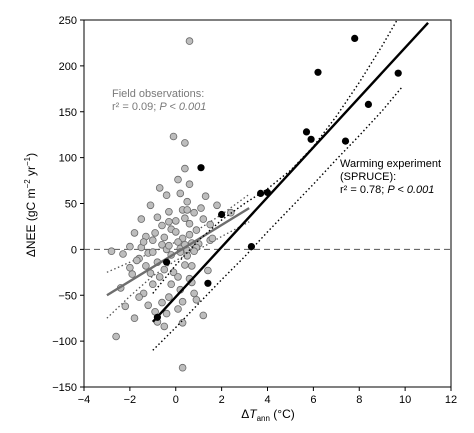 The image size is (474, 433). What do you see at coordinates (390, 164) in the screenshot?
I see `warming-annotation-line1: Warming experiment` at bounding box center [390, 164].